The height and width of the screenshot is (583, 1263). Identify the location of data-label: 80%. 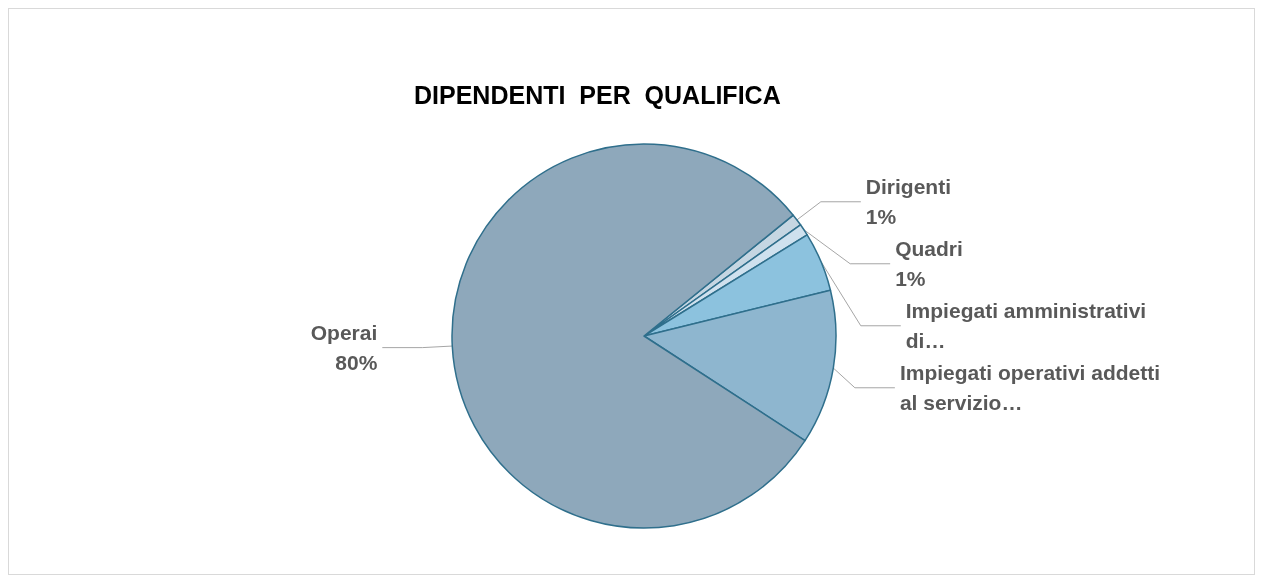
(356, 363).